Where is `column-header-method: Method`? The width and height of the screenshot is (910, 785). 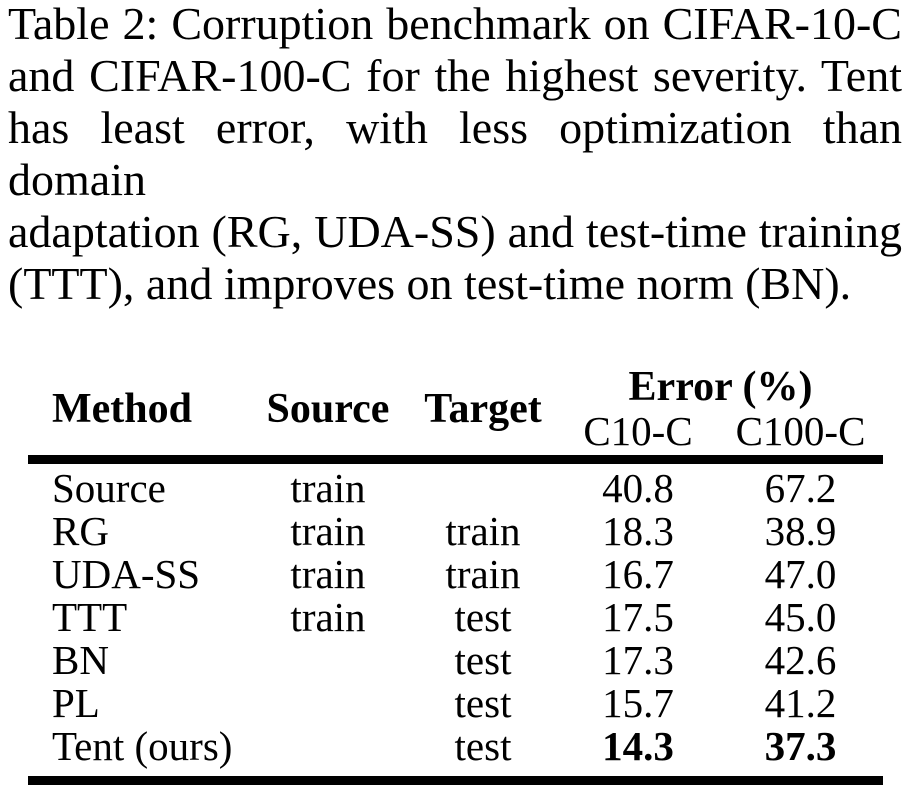 column-header-method: Method is located at coordinates (122, 408).